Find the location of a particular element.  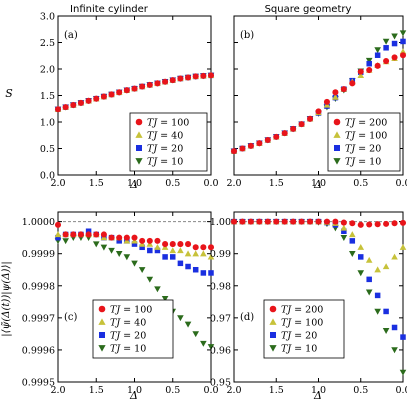

panel-d-xlabel: Δ is located at coordinates (317, 395).